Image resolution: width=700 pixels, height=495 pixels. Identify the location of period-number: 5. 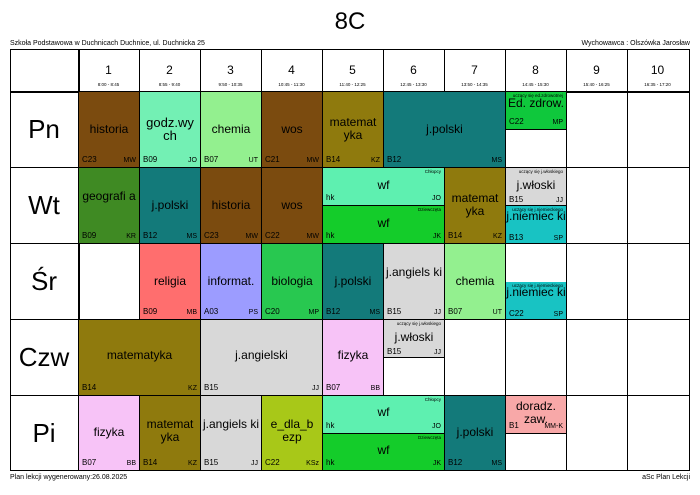
(352, 70).